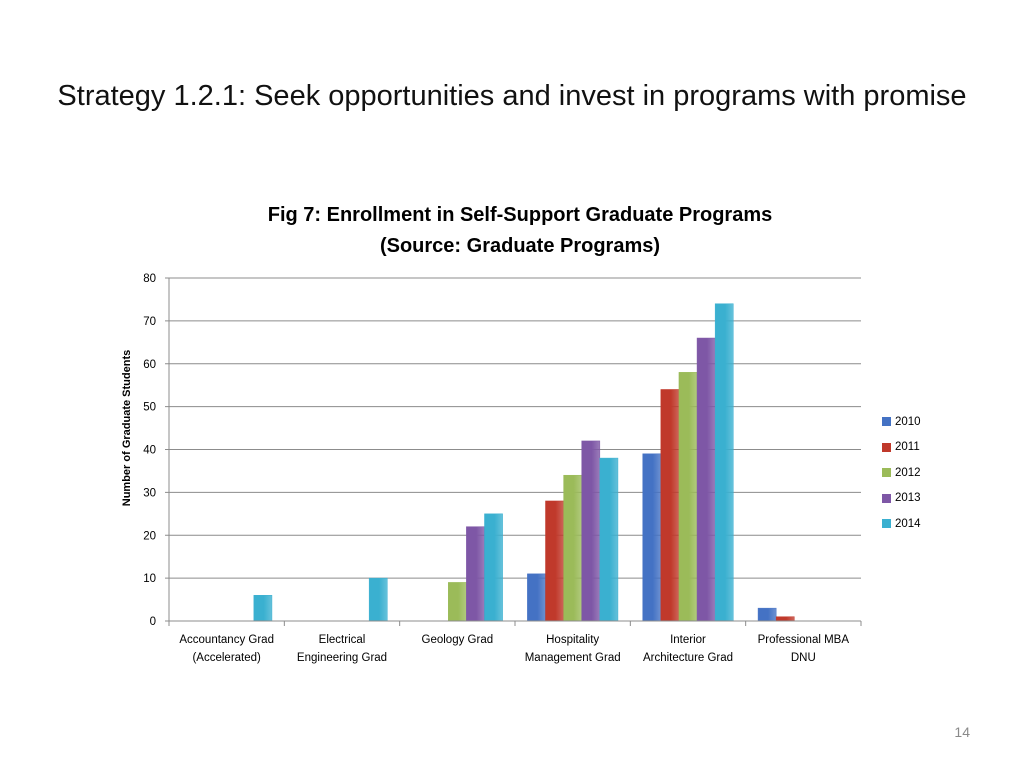  I want to click on legend-item-2014: 2014, so click(901, 524).